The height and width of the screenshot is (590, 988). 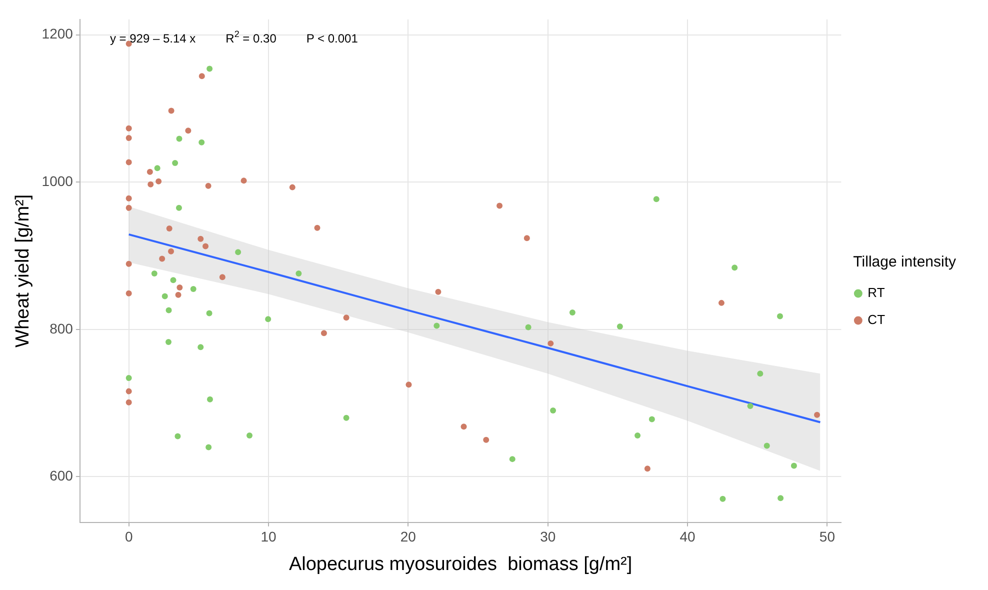 What do you see at coordinates (58, 34) in the screenshot?
I see `y-tick-label: 1200` at bounding box center [58, 34].